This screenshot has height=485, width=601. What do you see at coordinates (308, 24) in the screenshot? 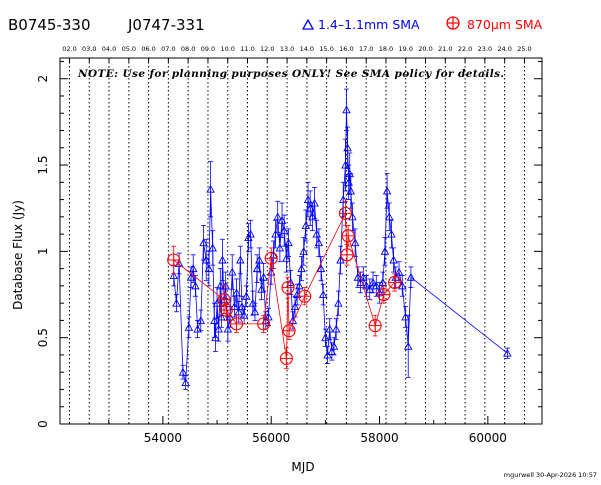
I see `legend-triangle-icon` at bounding box center [308, 24].